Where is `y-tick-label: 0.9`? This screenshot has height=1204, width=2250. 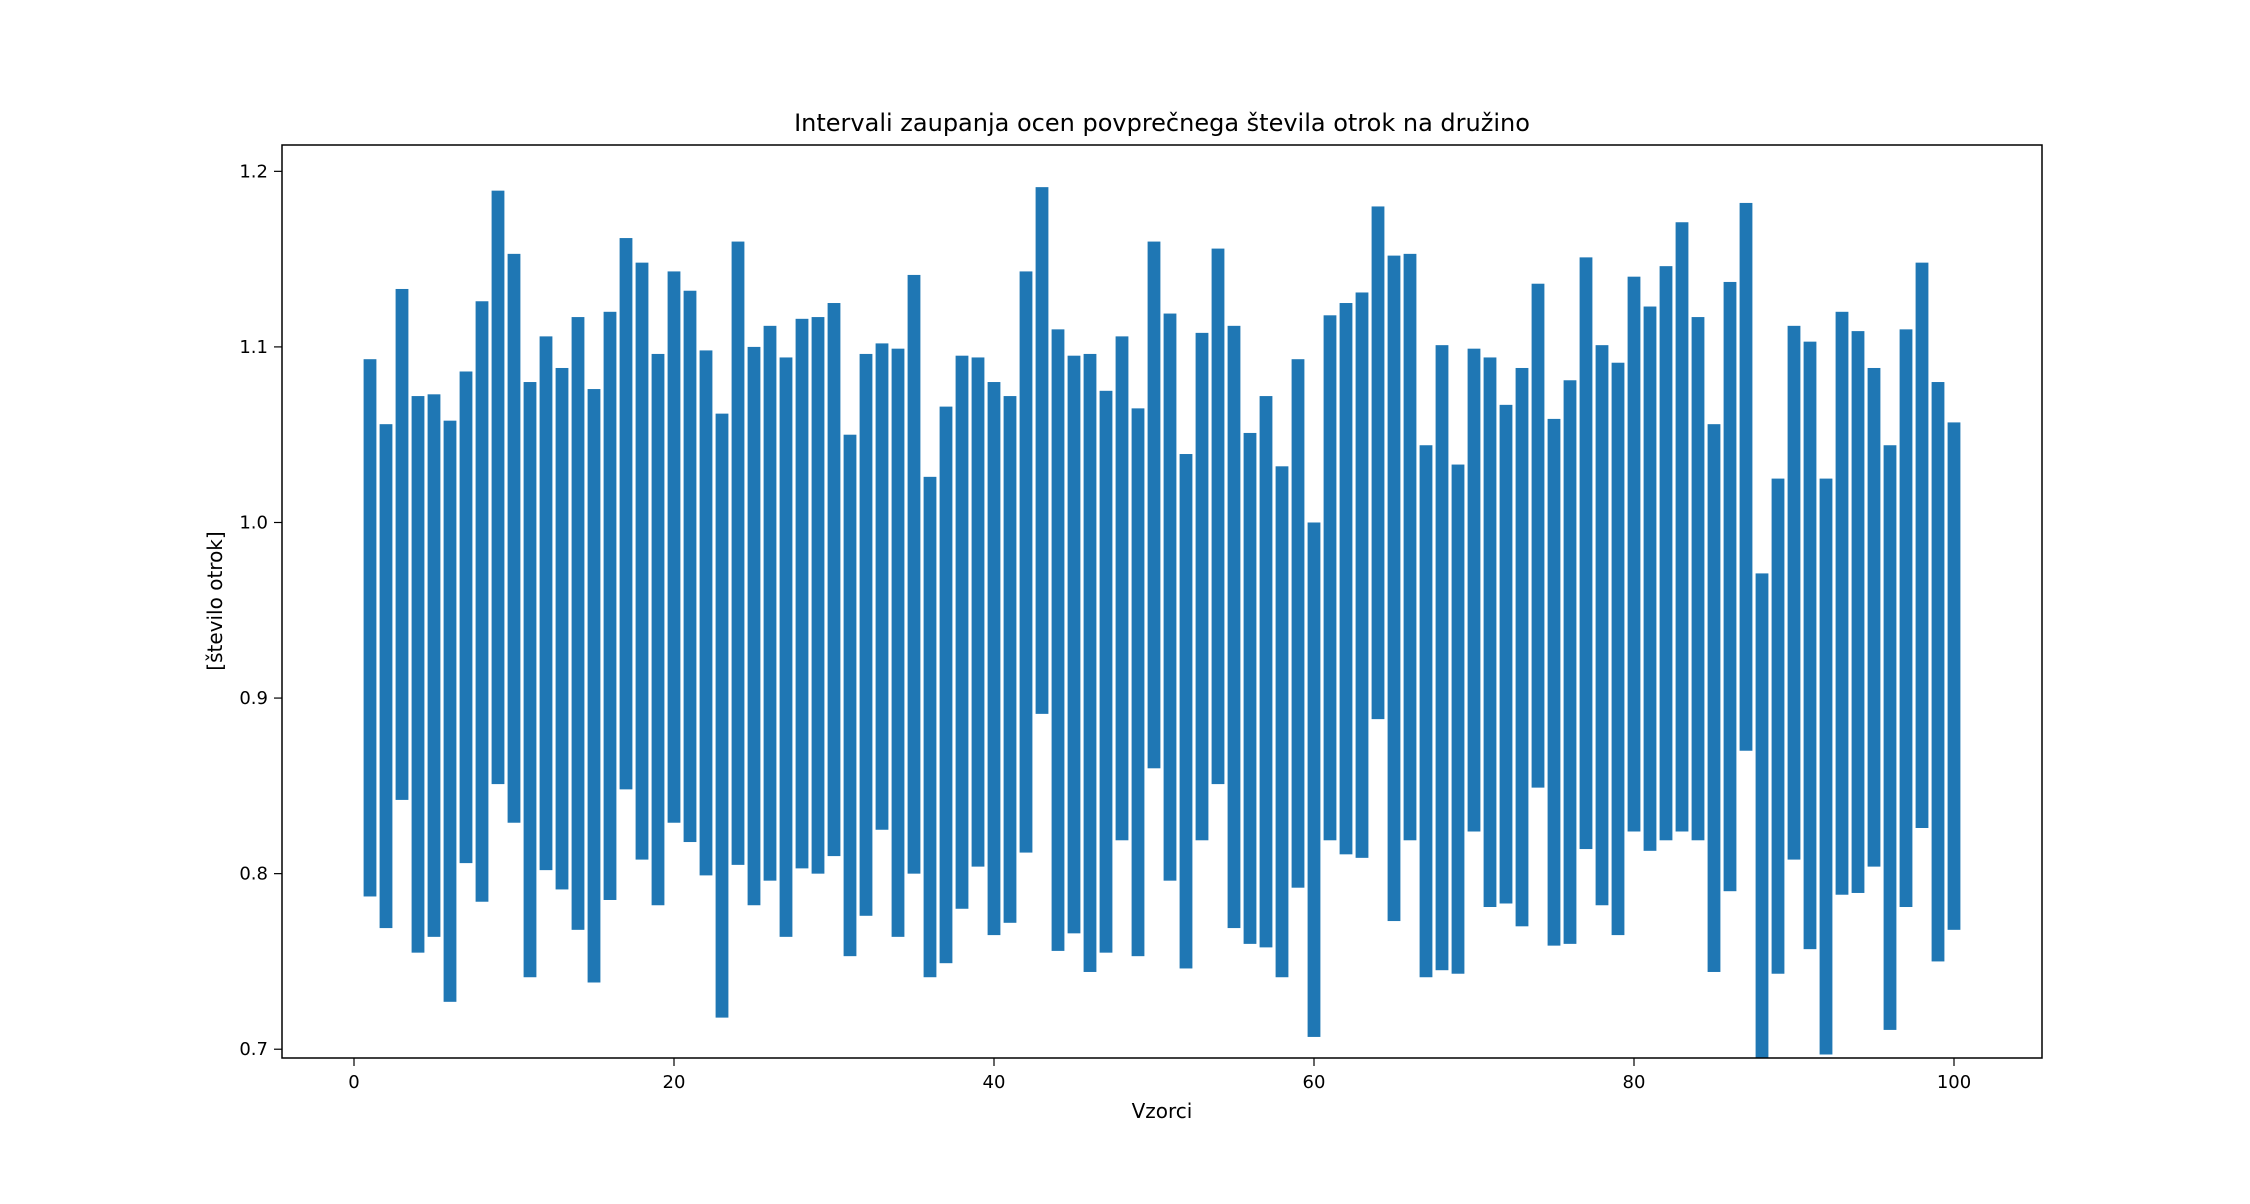 y-tick-label: 0.9 is located at coordinates (253, 698).